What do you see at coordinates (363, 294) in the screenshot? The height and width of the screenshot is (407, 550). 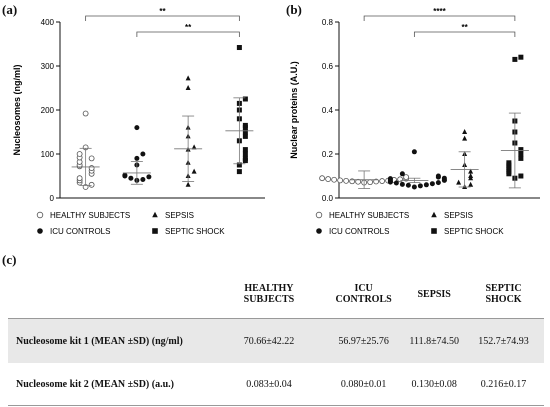 I see `header-icu-controls: ICU CONTROLS` at bounding box center [363, 294].